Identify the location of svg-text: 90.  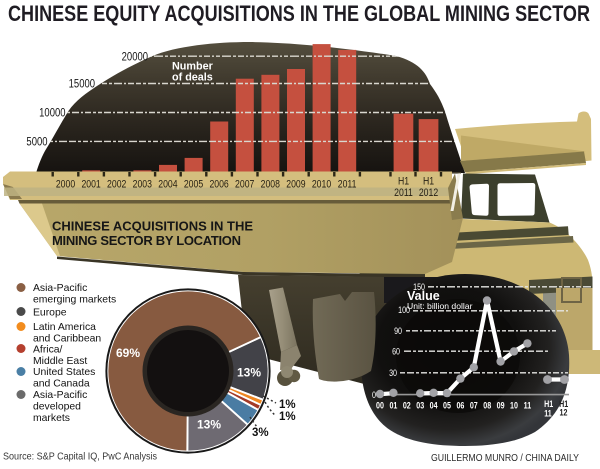
(398, 330).